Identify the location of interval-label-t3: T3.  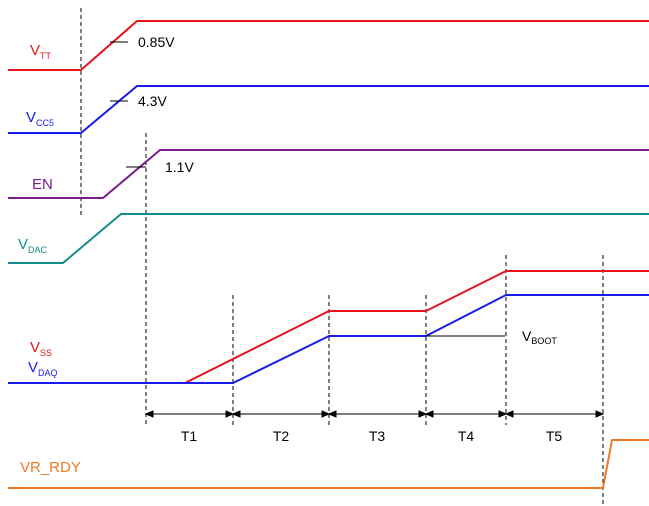
(377, 436).